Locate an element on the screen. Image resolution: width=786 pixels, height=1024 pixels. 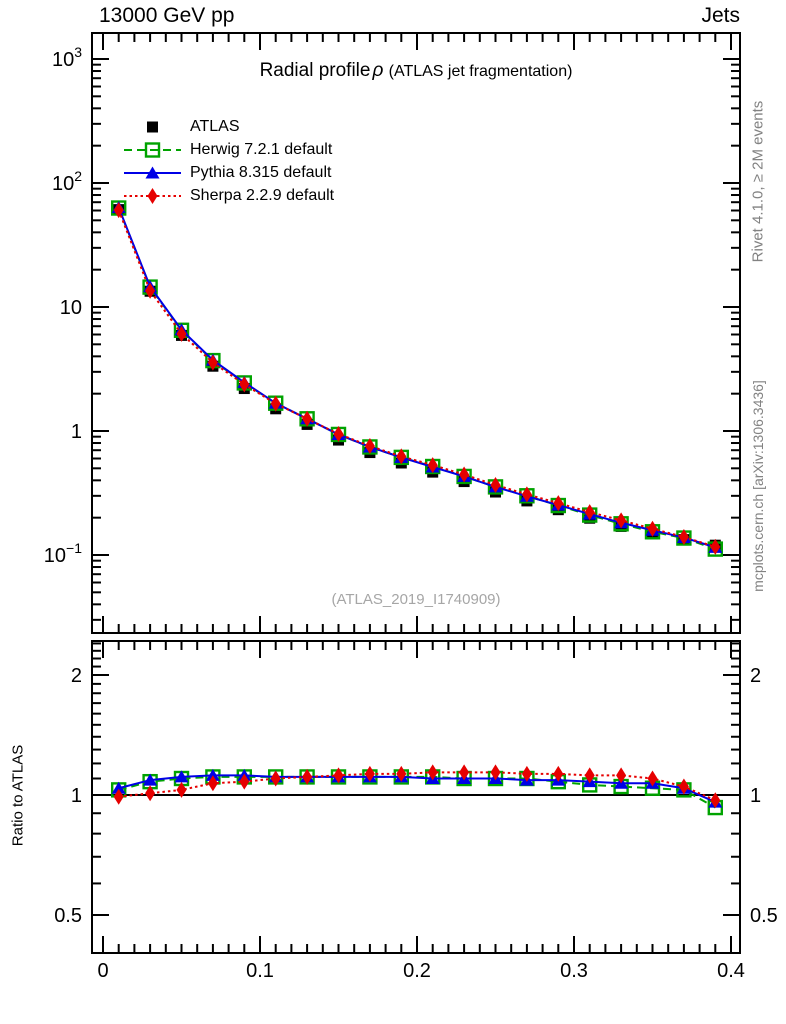
legend-label-sherpa: Sherpa 2.2.9 default is located at coordinates (262, 195).